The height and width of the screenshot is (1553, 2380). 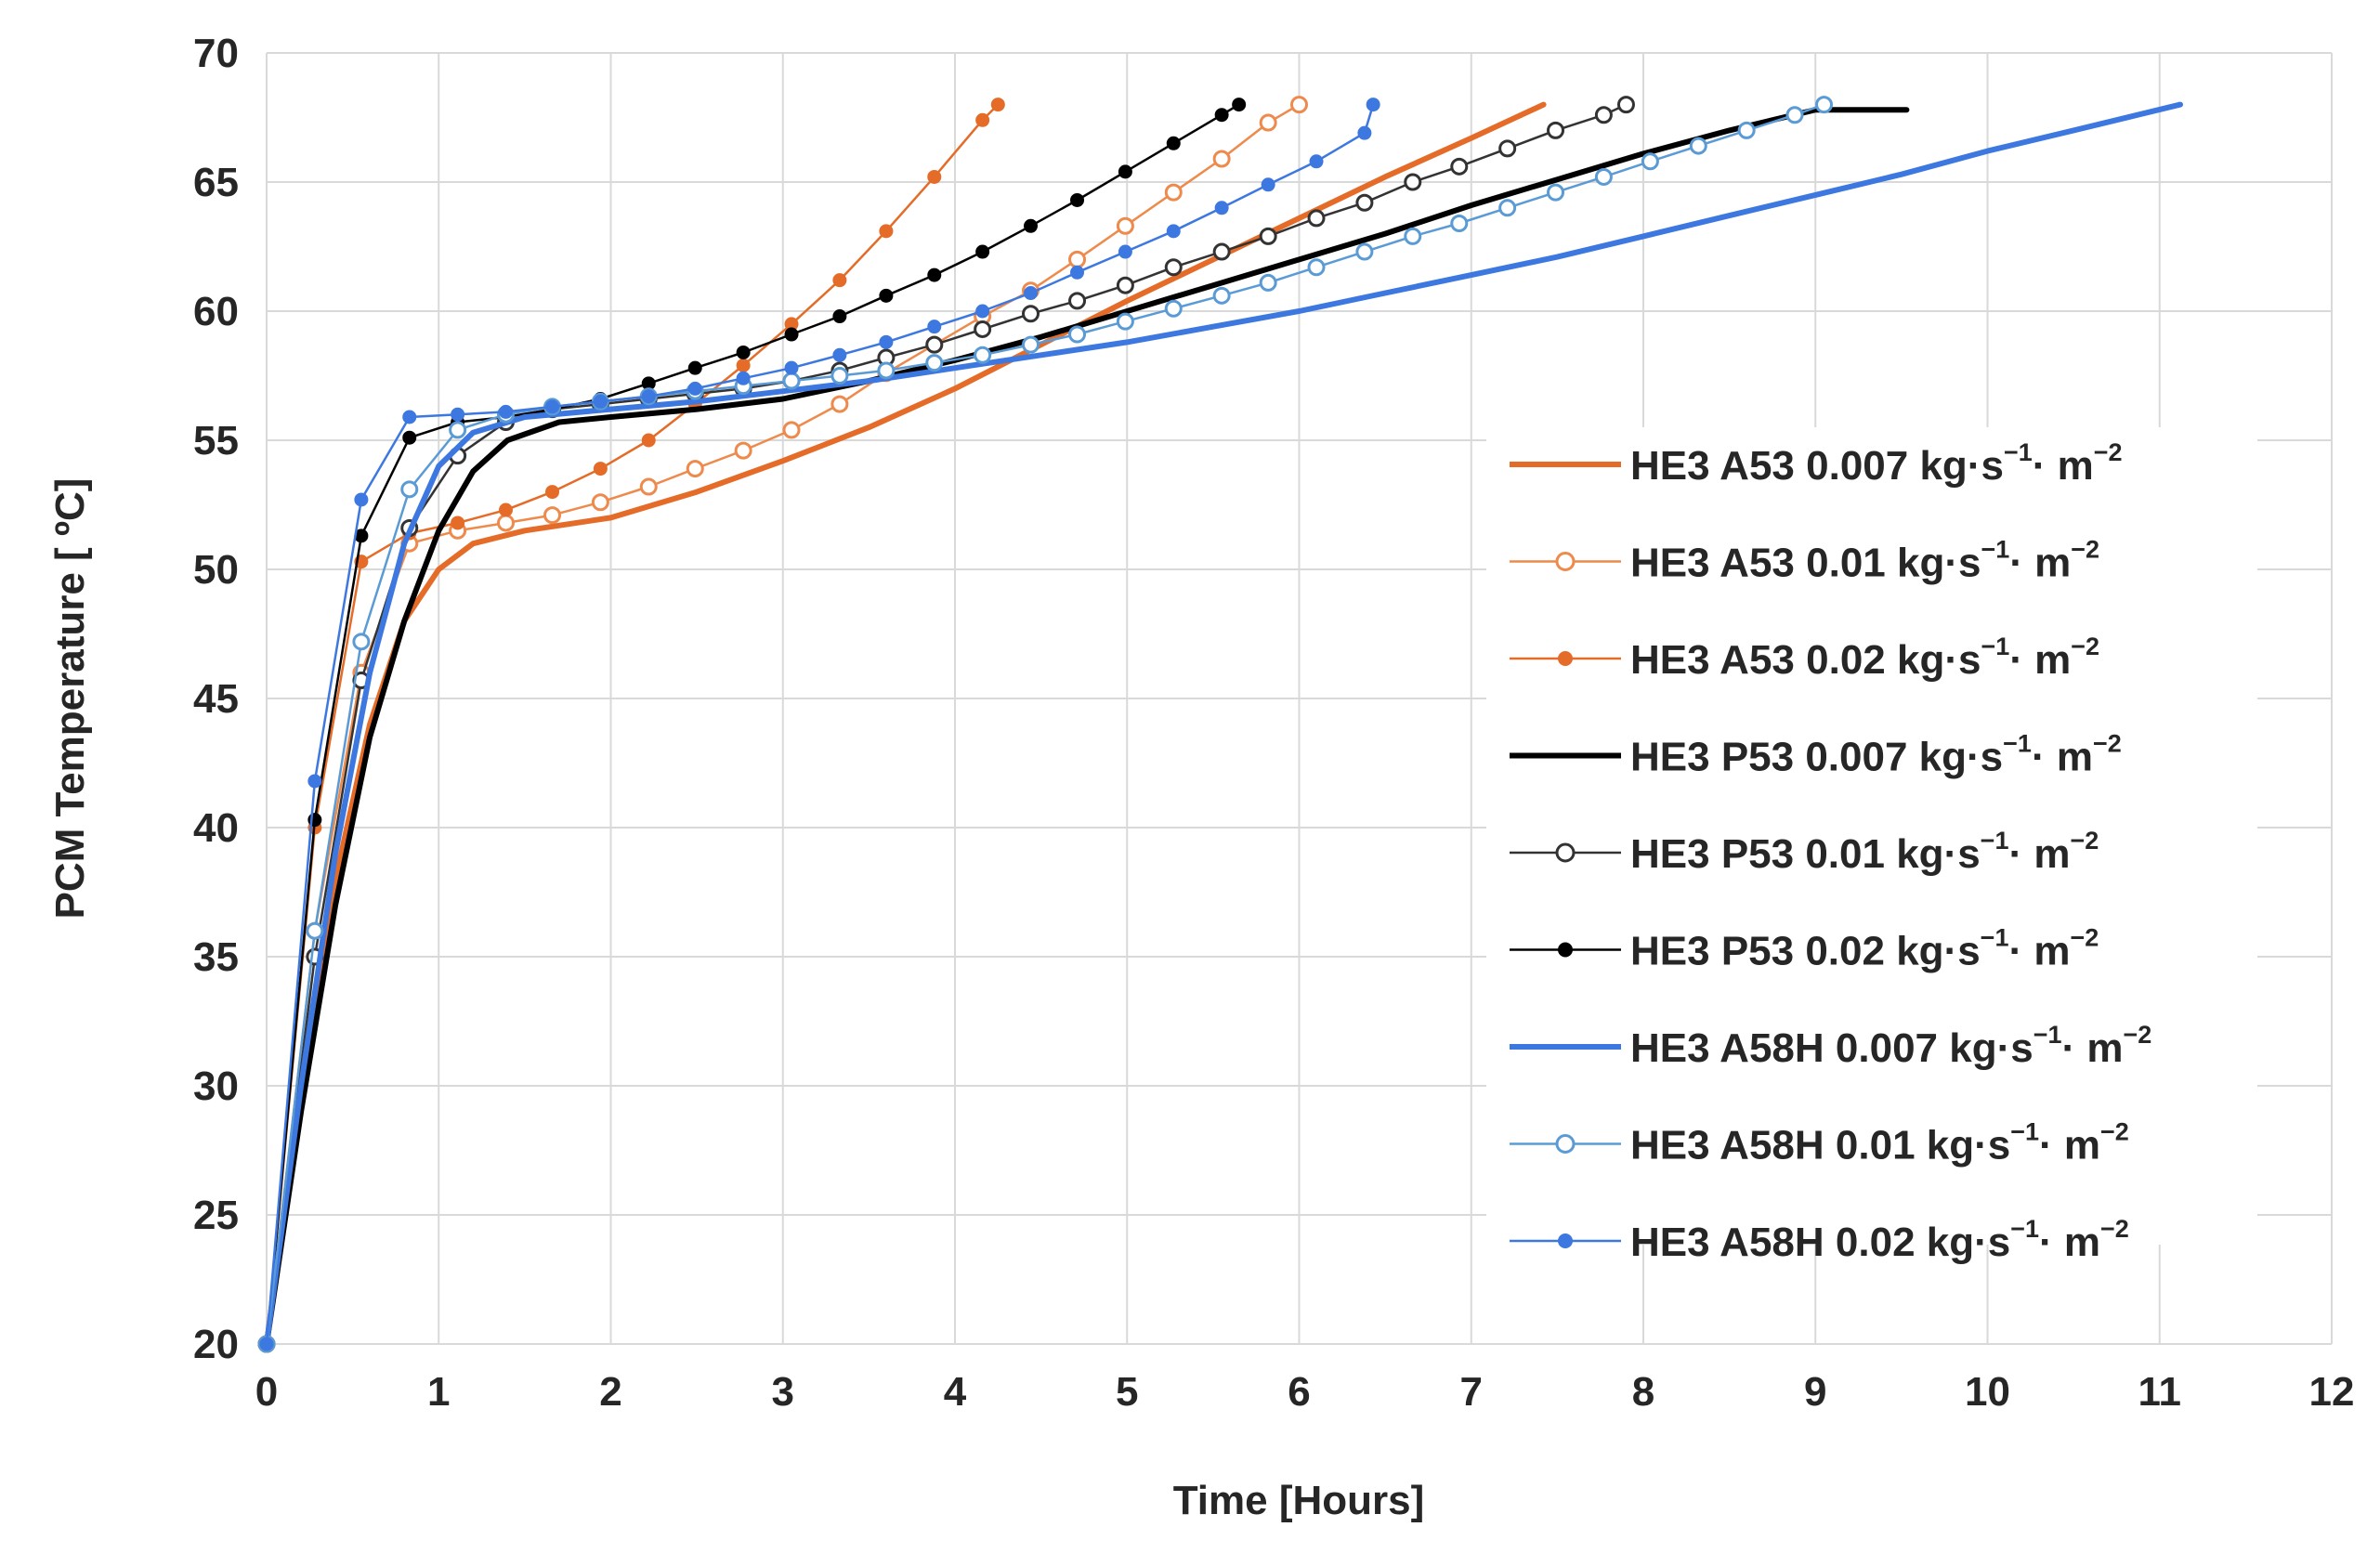 What do you see at coordinates (438, 1392) in the screenshot?
I see `x-tick-label: 1` at bounding box center [438, 1392].